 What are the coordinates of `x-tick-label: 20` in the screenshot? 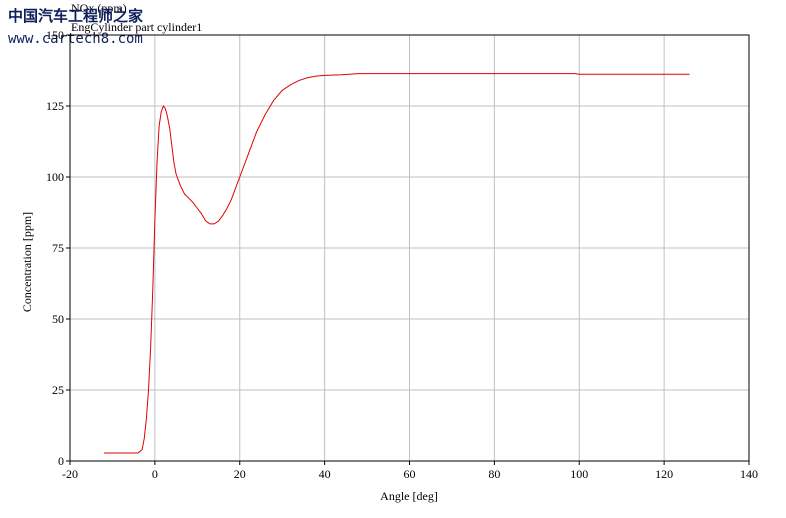 It's located at (240, 474).